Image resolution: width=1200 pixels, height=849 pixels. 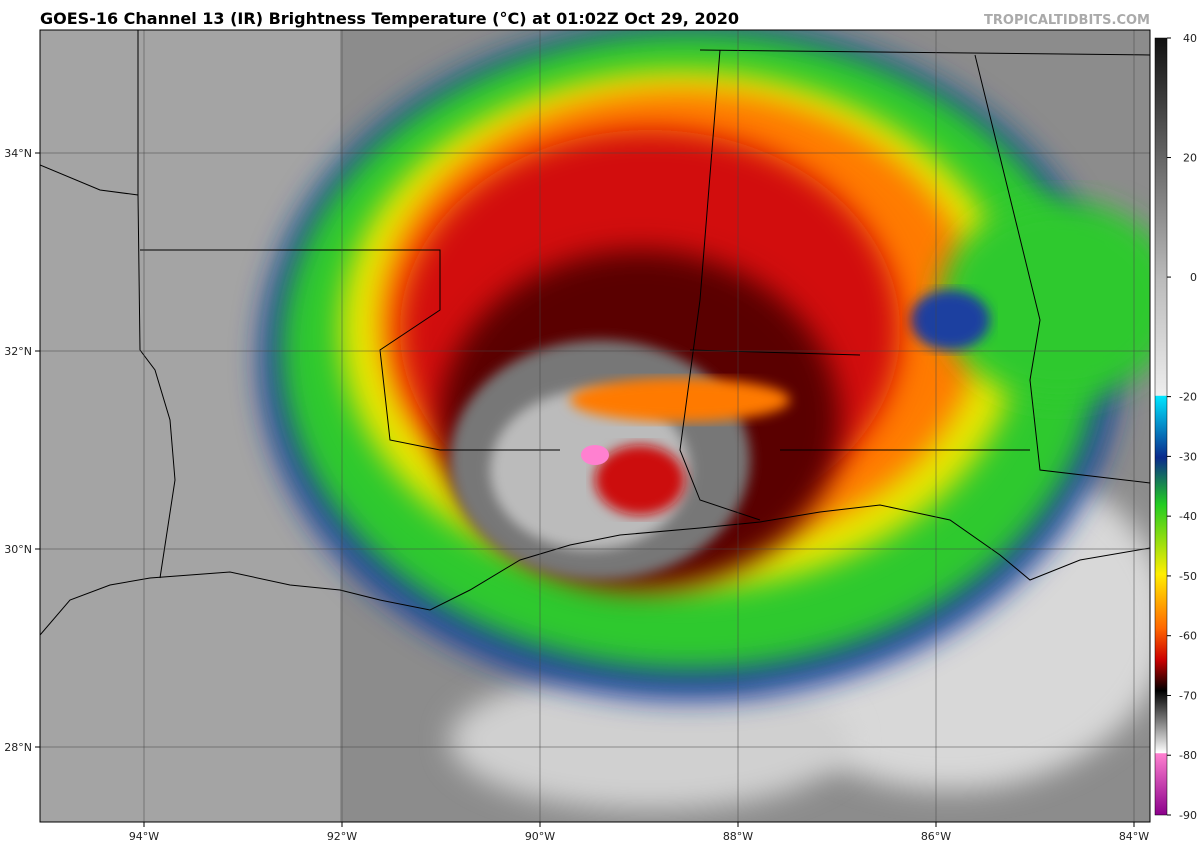 What do you see at coordinates (1188, 576) in the screenshot?
I see `colorbar-label: -50` at bounding box center [1188, 576].